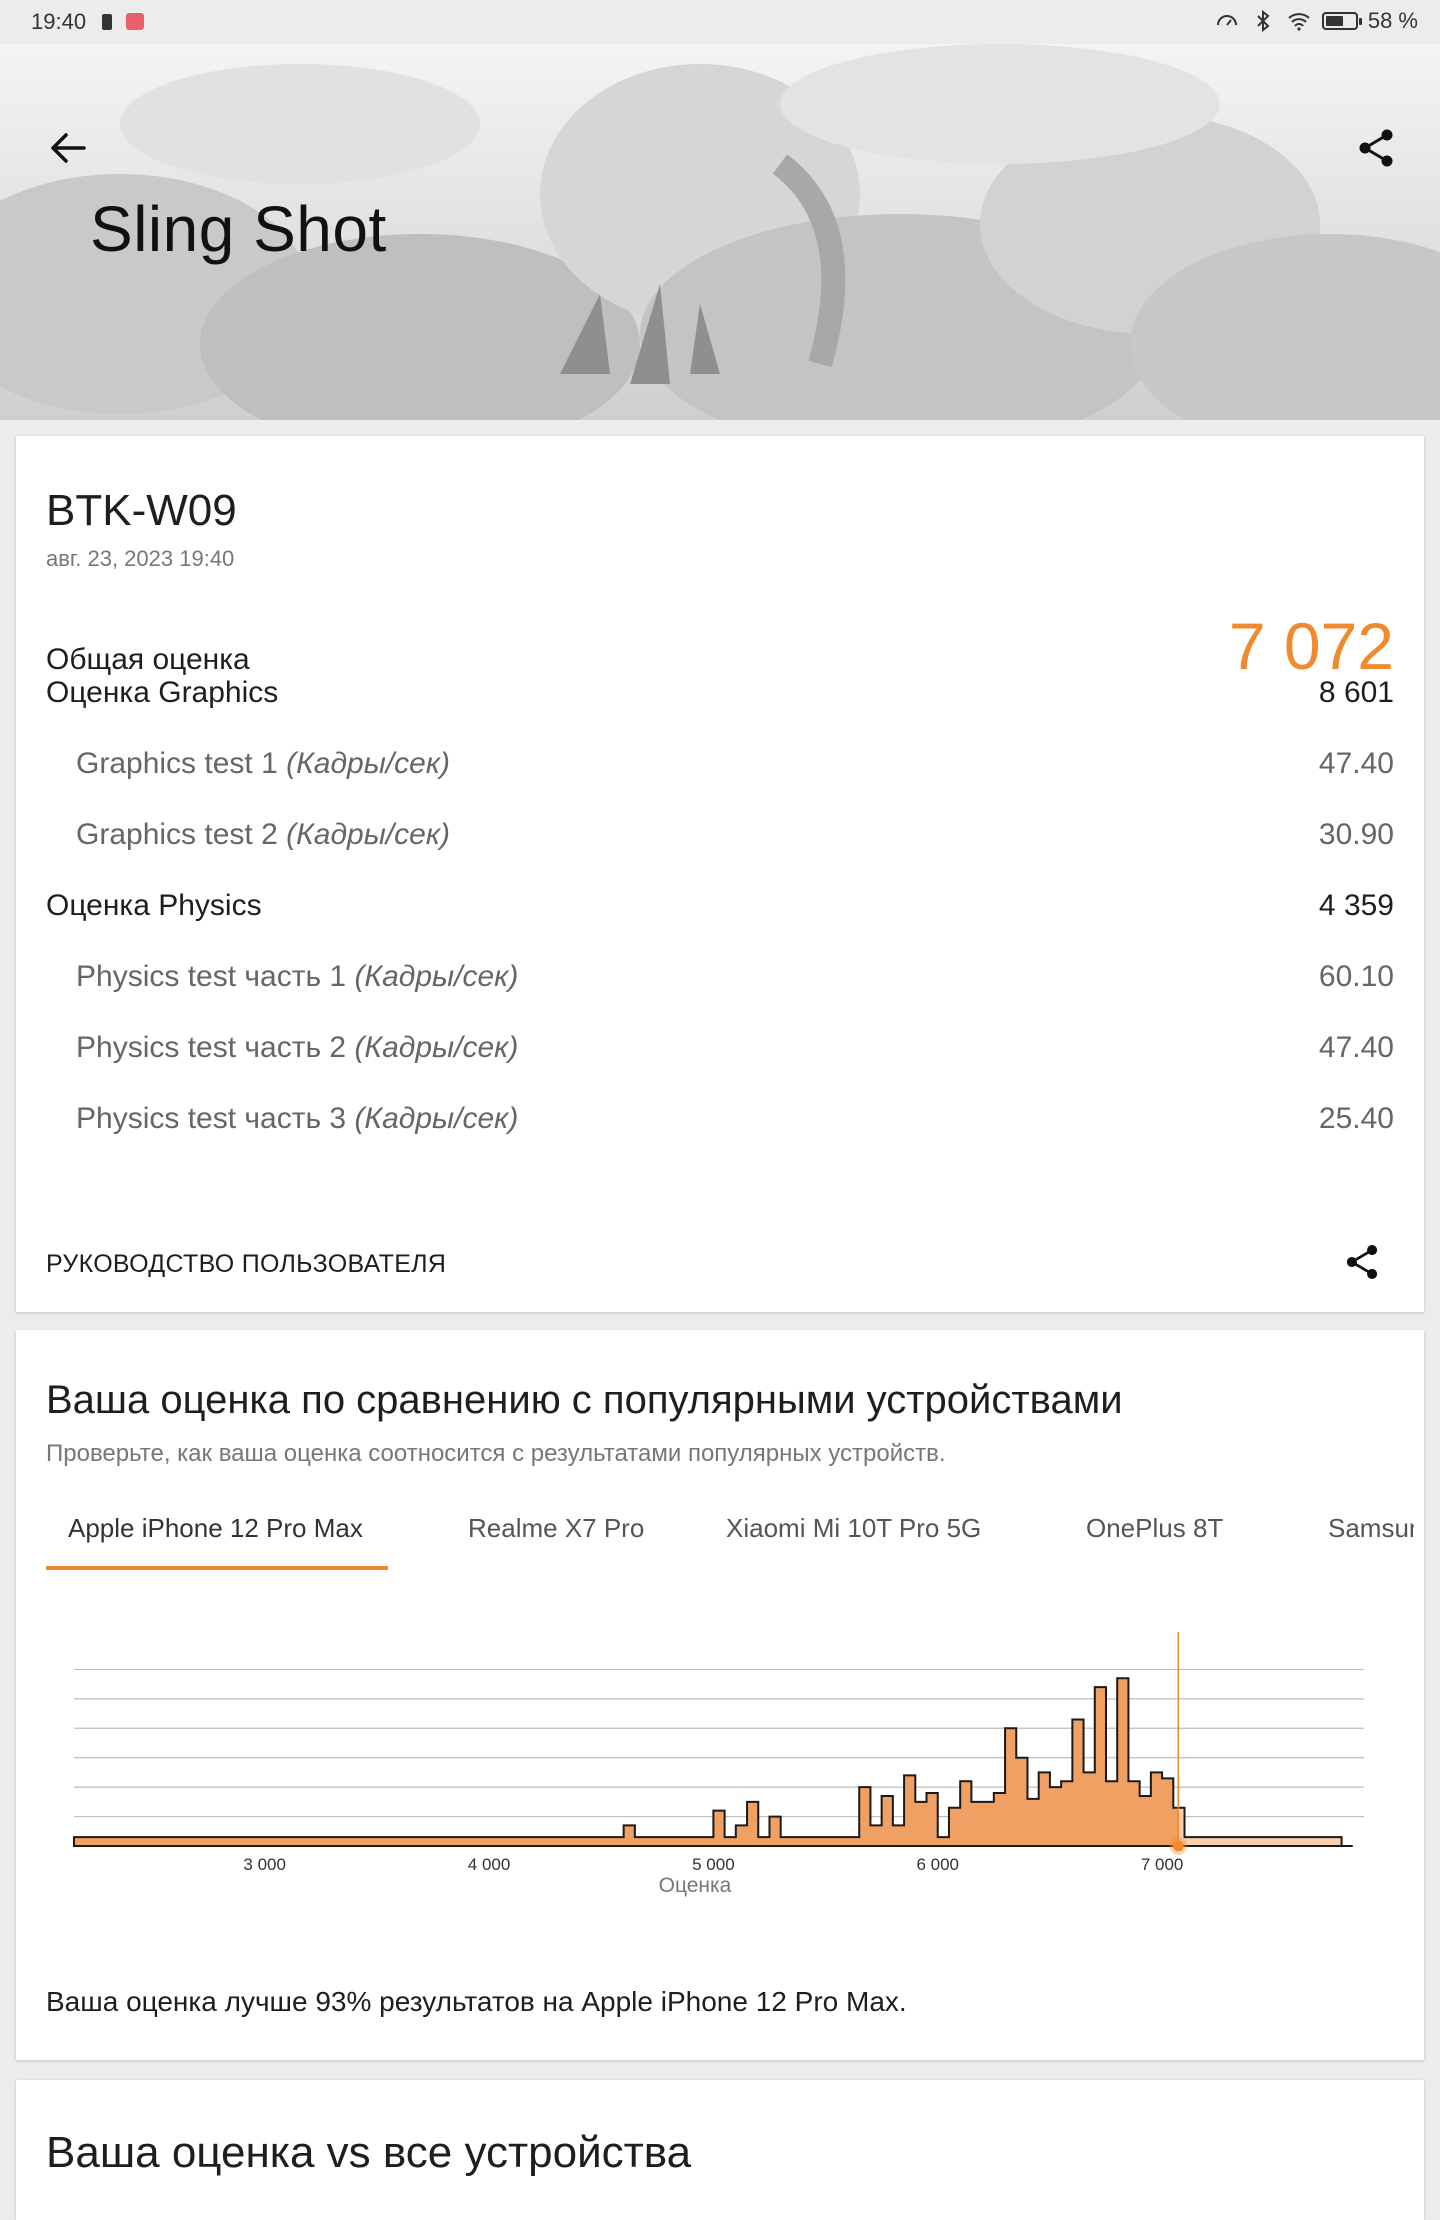 This screenshot has height=2220, width=1440. I want to click on score-row-name: Graphics test 2, so click(177, 834).